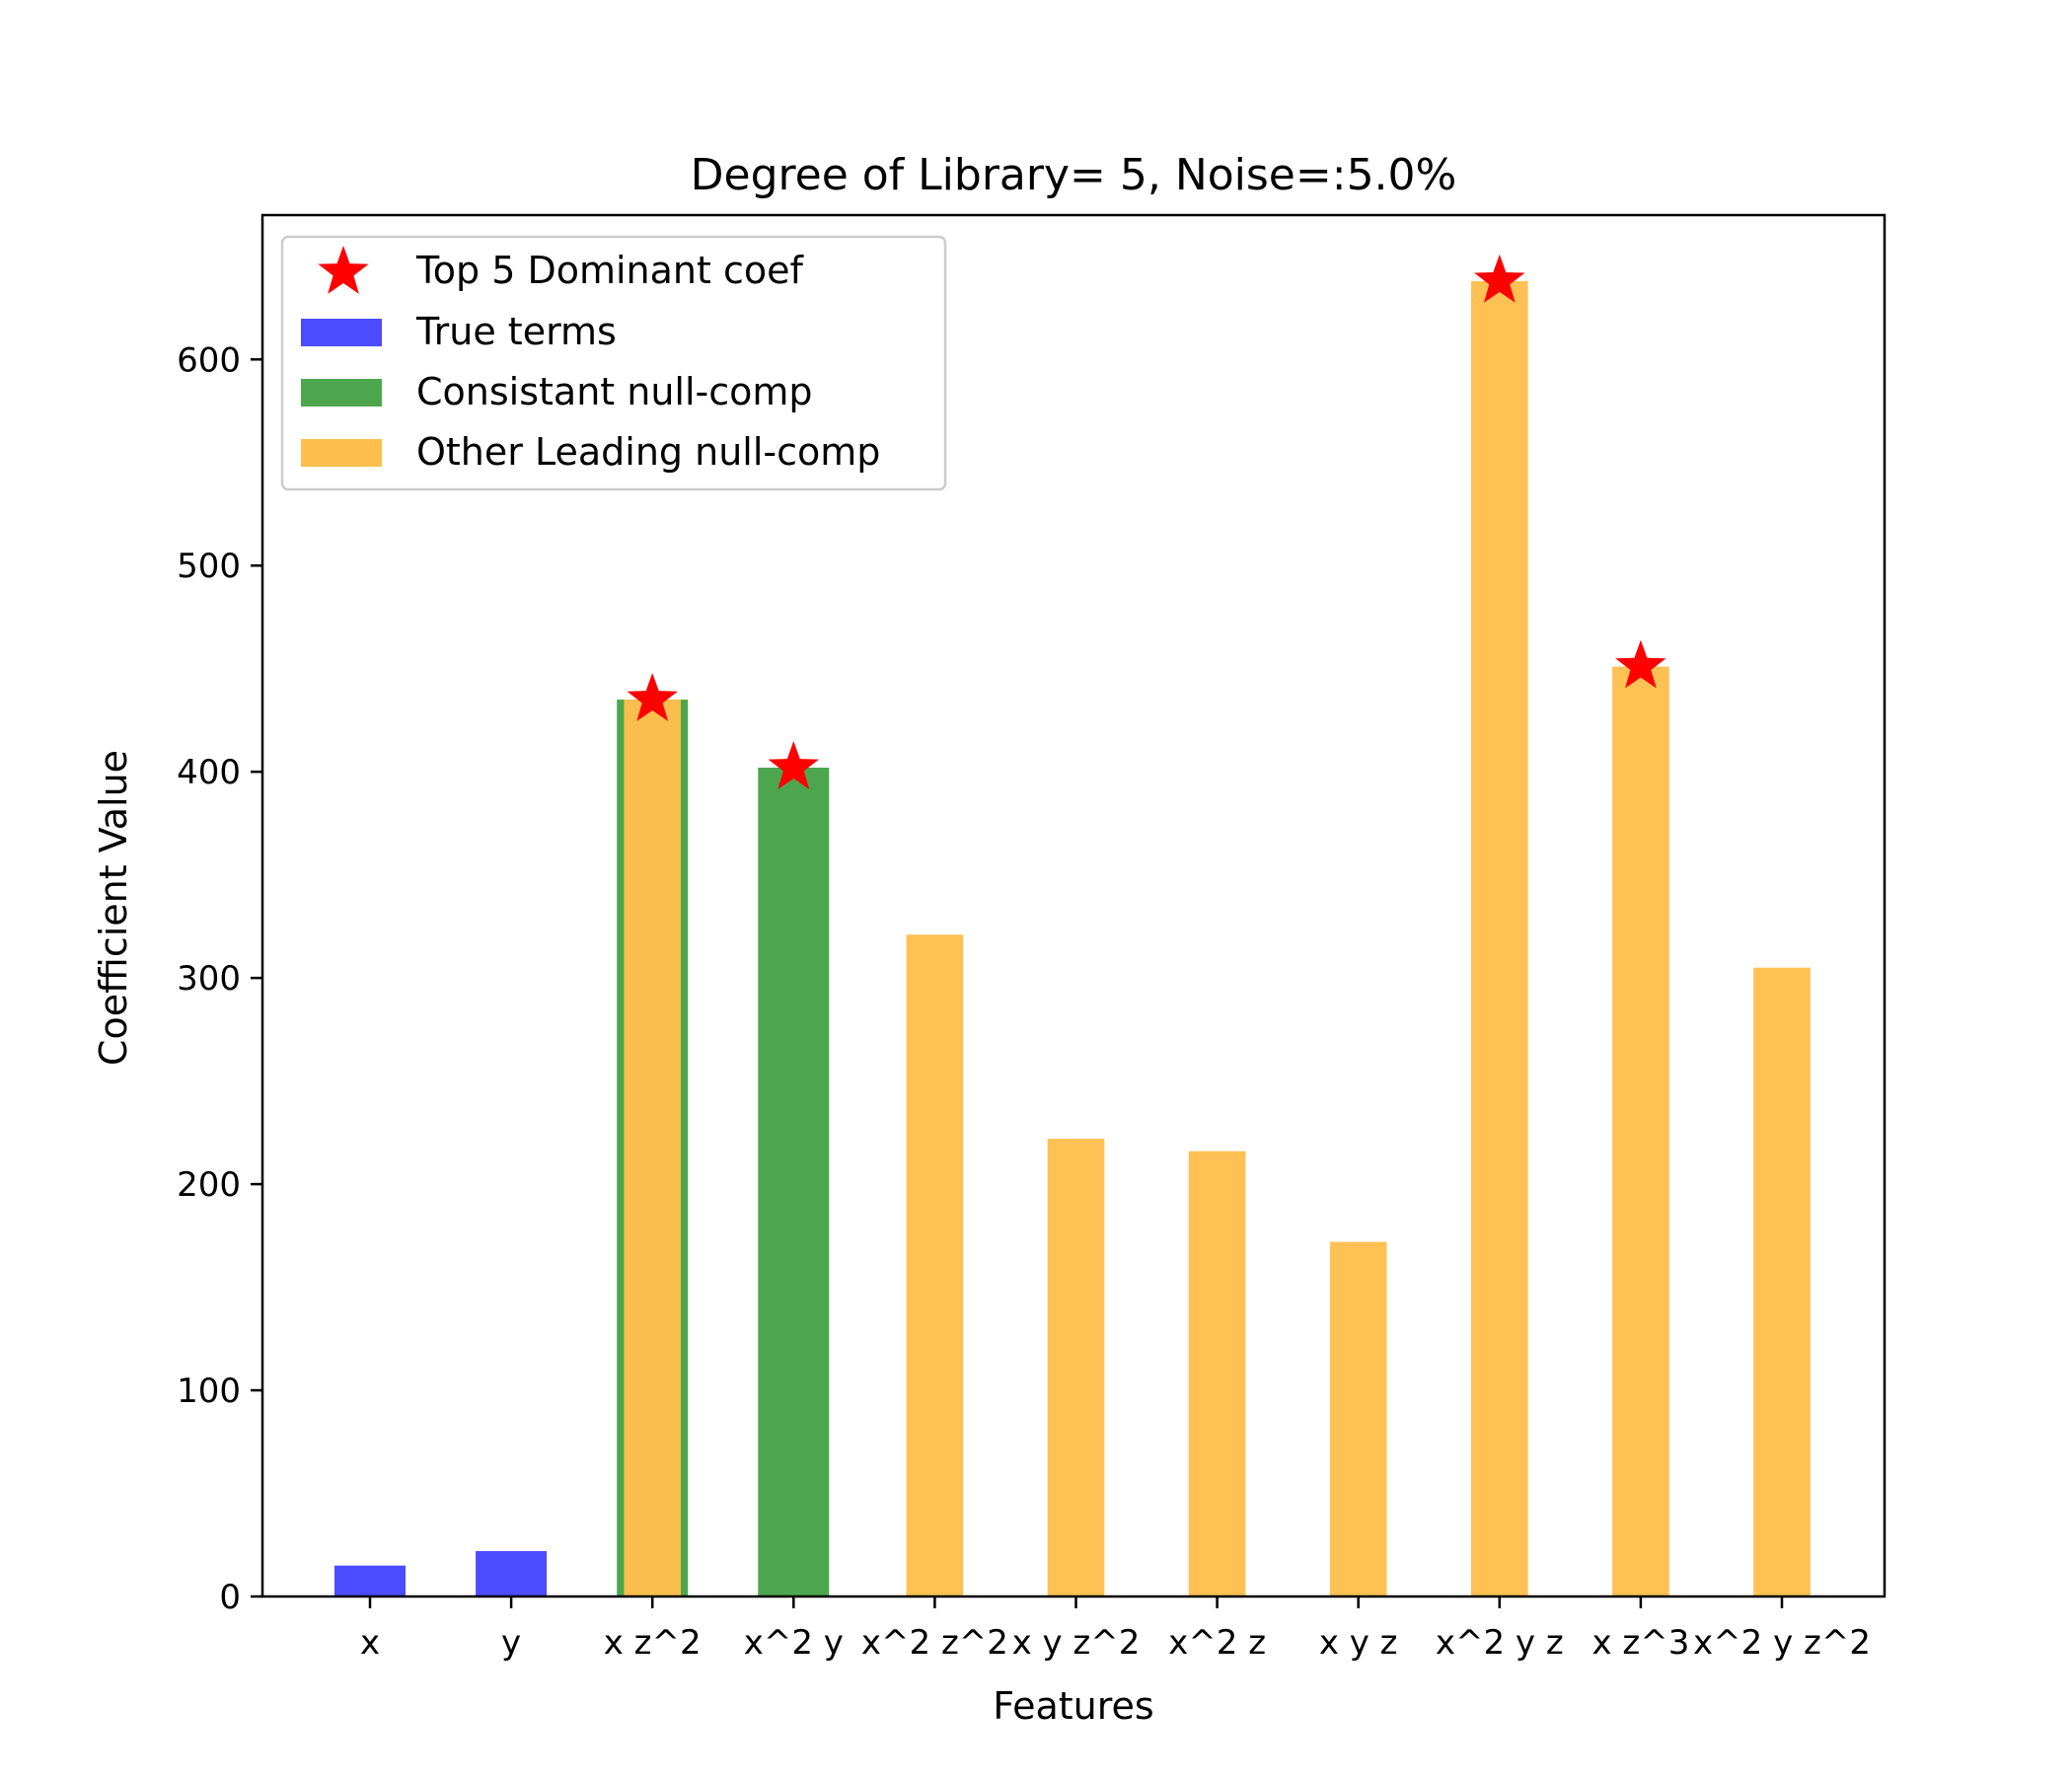  Describe the element at coordinates (209, 772) in the screenshot. I see `y-tick-label-4: 400` at that location.